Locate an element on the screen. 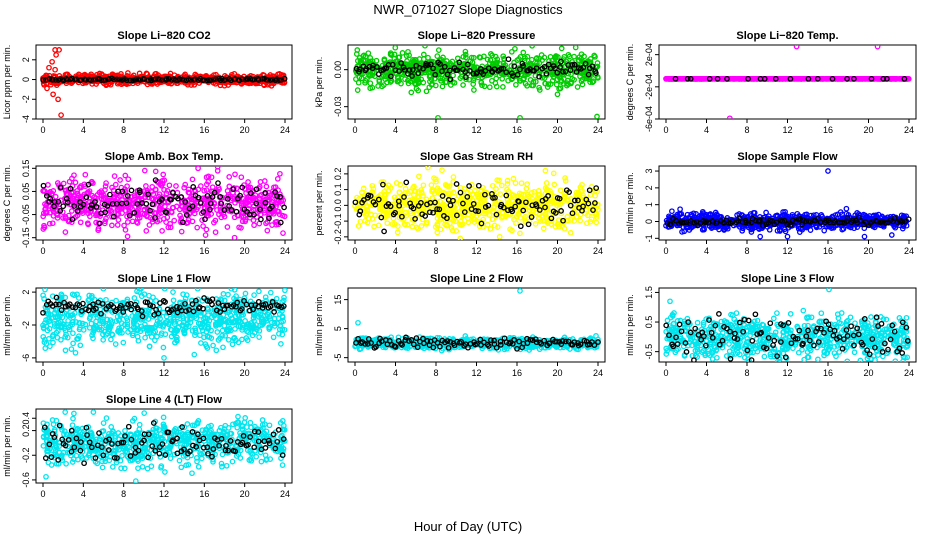  y-tick-label: 0 is located at coordinates (649, 221).